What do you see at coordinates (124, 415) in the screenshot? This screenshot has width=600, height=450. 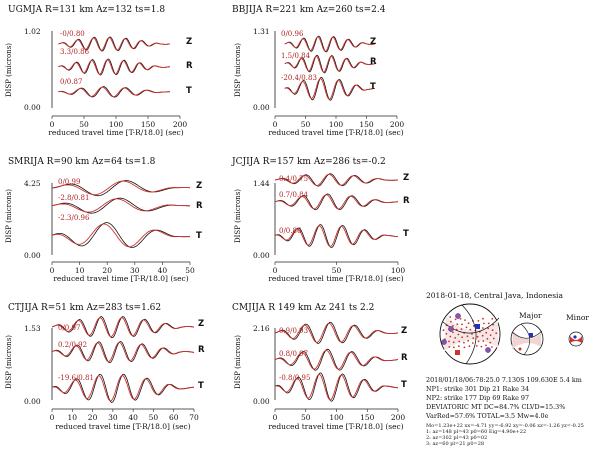 I see `x-ticks: 0 10 20 30 40 50 60 70` at bounding box center [124, 415].